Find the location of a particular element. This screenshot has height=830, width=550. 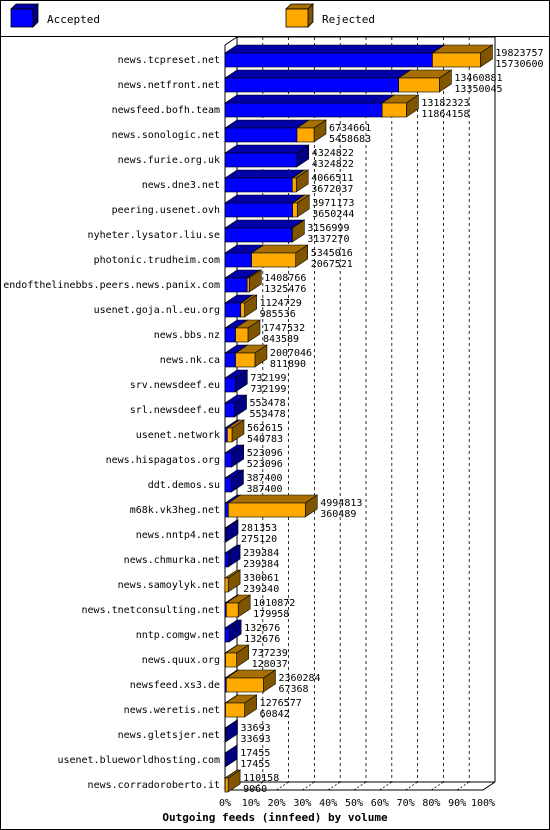

value-label-top: 1010872 is located at coordinates (274, 603).